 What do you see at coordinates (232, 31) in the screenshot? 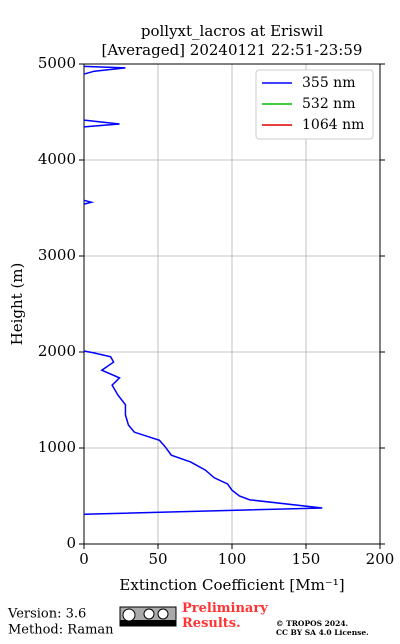
I see `chart-title: pollyxt_lacros at Eriswil` at bounding box center [232, 31].